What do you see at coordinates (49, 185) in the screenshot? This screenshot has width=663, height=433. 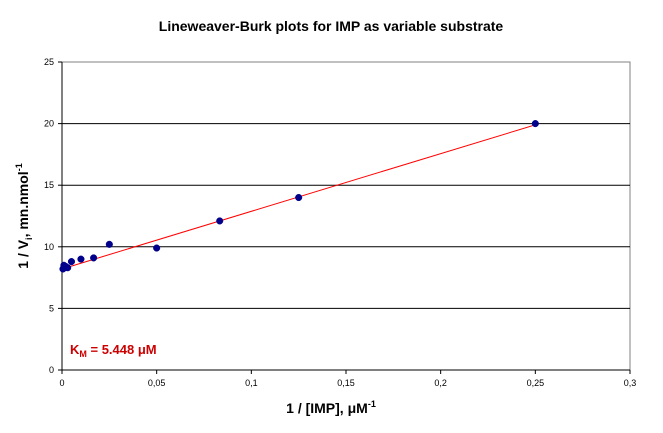 I see `y-tick-label: 15` at bounding box center [49, 185].